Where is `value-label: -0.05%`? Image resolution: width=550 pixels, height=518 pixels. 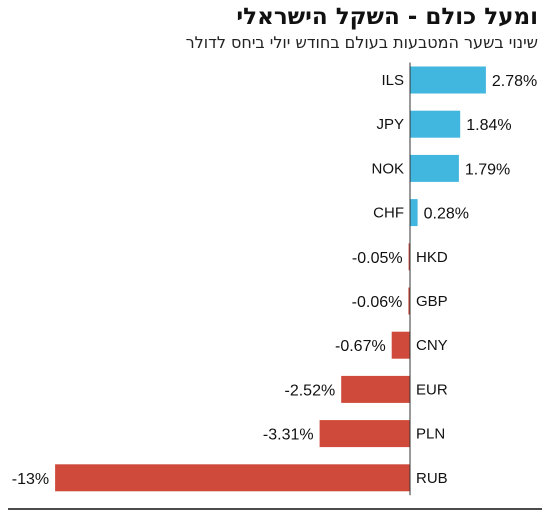
value-label: -0.05% is located at coordinates (377, 258).